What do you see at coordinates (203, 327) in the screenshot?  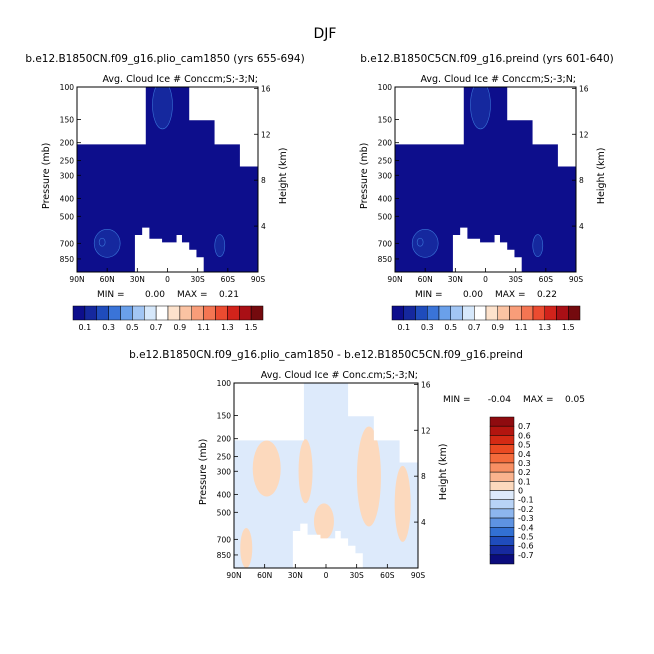 I see `colorbar-label: 1.1` at bounding box center [203, 327].